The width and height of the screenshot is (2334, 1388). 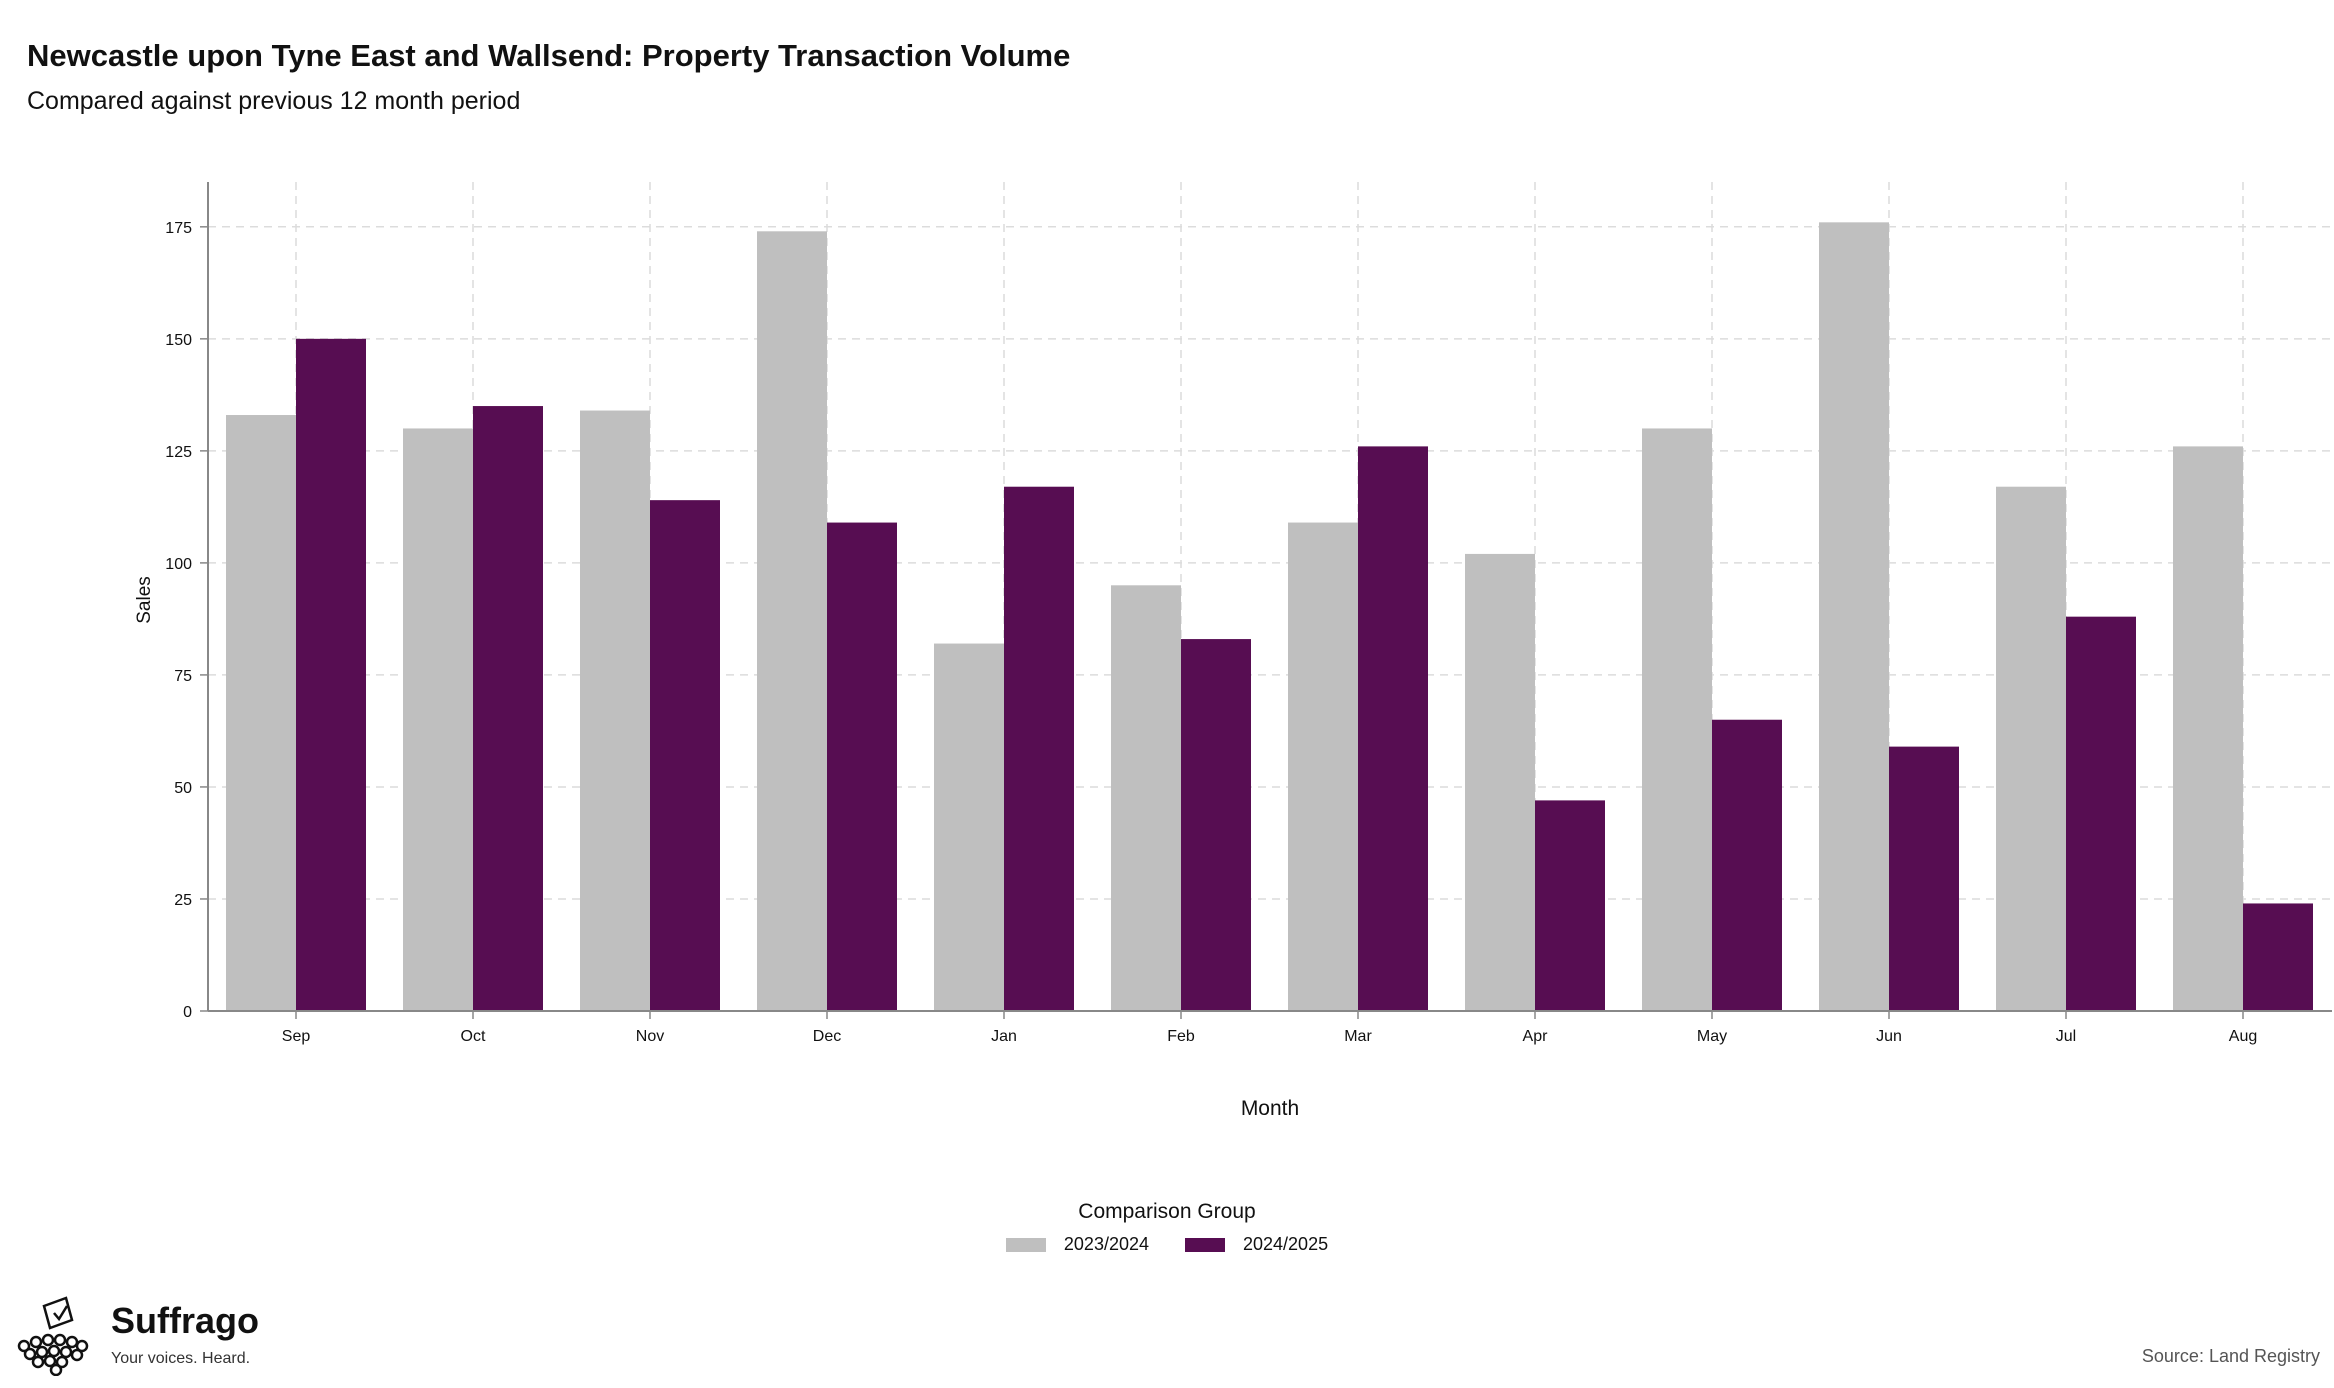 I want to click on x-tick-label: Mar, so click(x=1358, y=1036).